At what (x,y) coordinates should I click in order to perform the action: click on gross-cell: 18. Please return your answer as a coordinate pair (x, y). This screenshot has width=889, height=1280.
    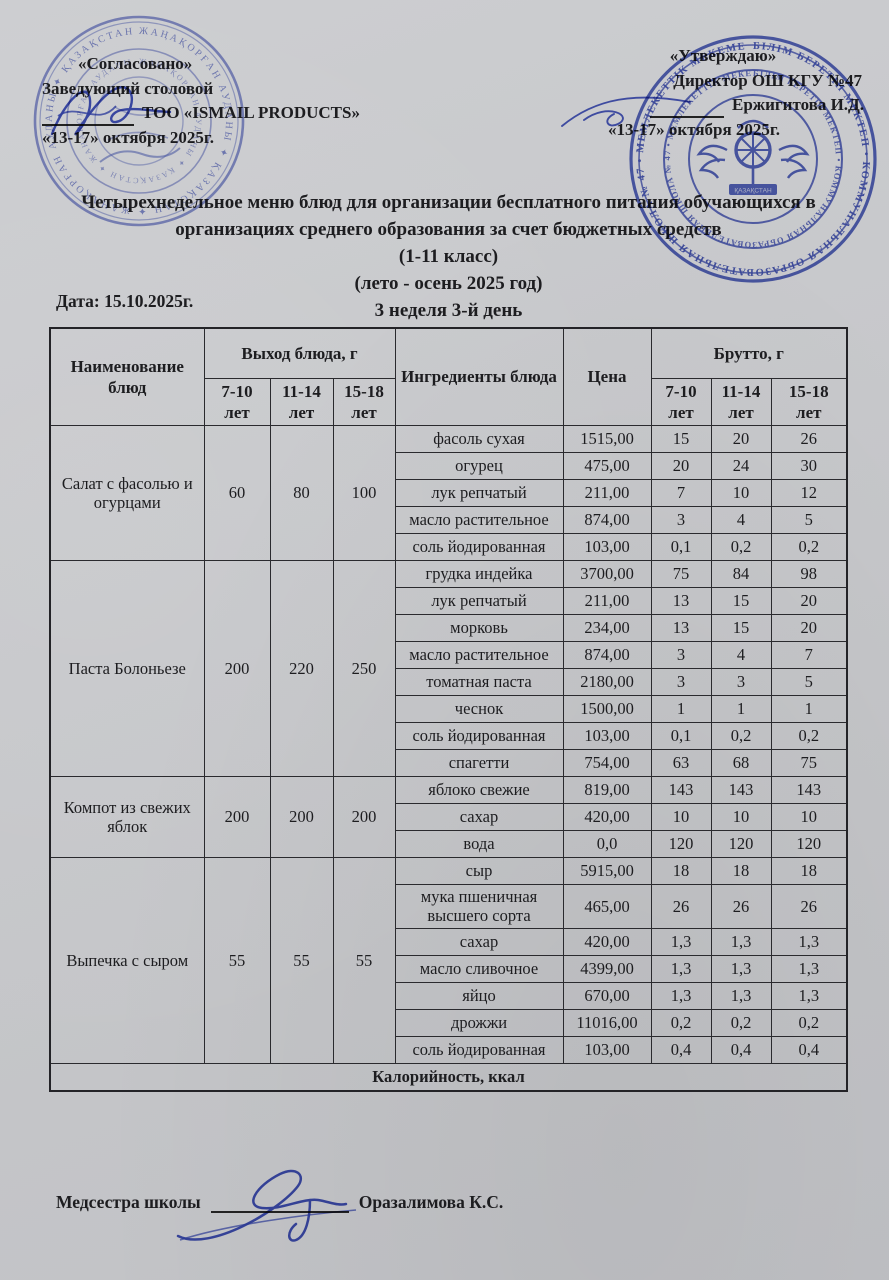
    Looking at the image, I should click on (741, 871).